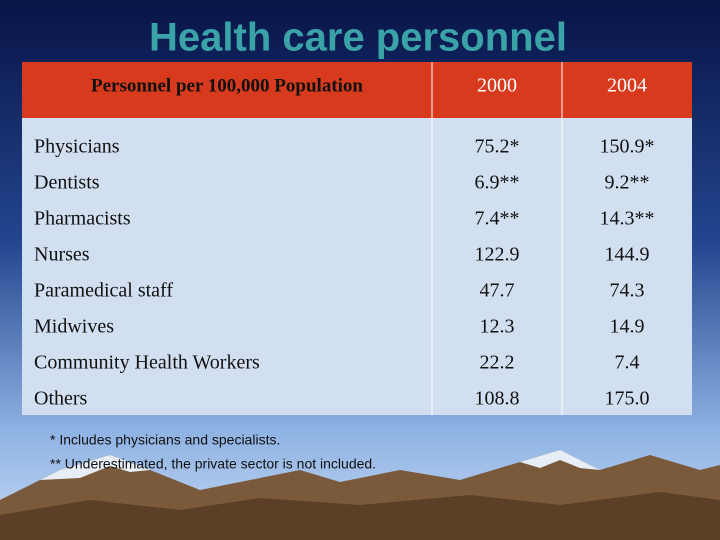 The width and height of the screenshot is (720, 540). I want to click on table-cell: 12.3, so click(497, 327).